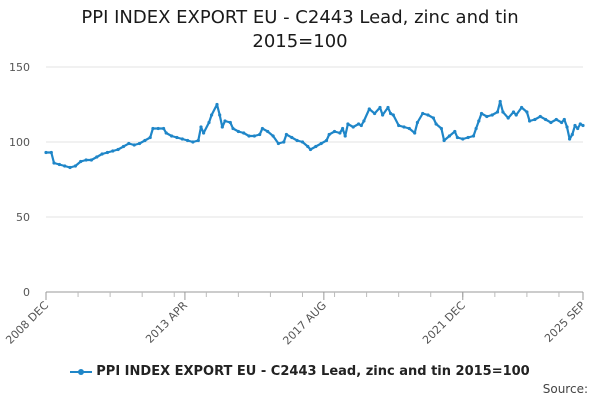  I want to click on y-tick-label: 150, so click(19, 67).